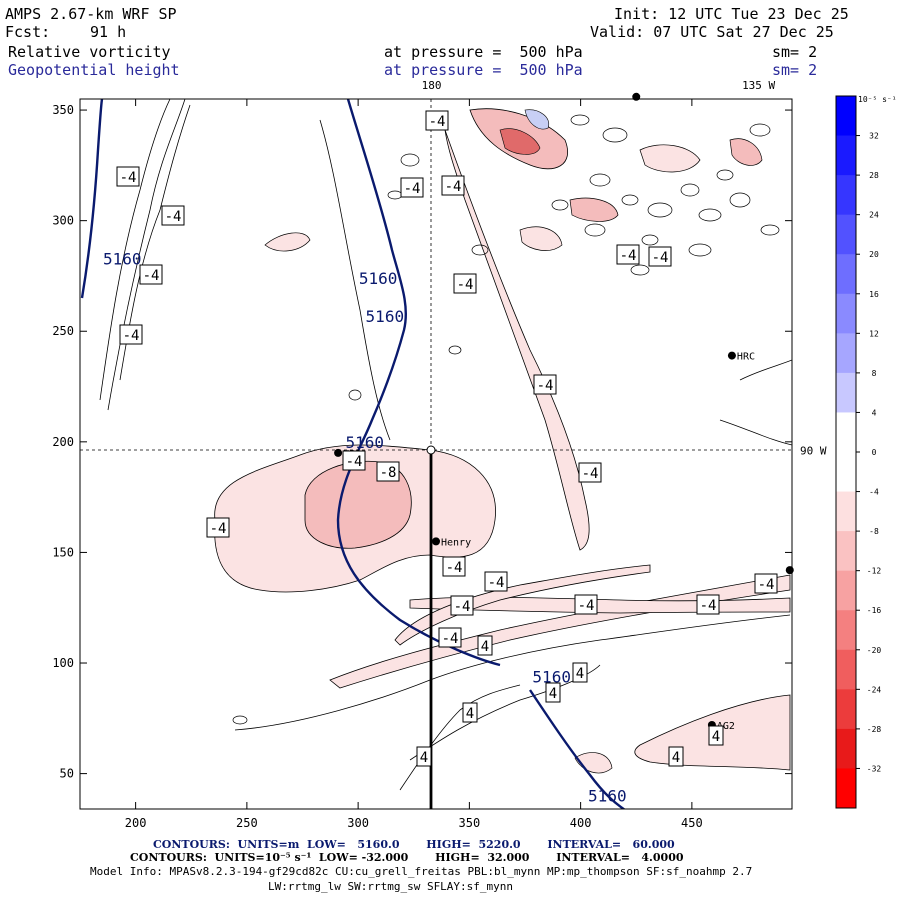 The height and width of the screenshot is (900, 900). What do you see at coordinates (67, 774) in the screenshot?
I see `y-tick-label: 50` at bounding box center [67, 774].